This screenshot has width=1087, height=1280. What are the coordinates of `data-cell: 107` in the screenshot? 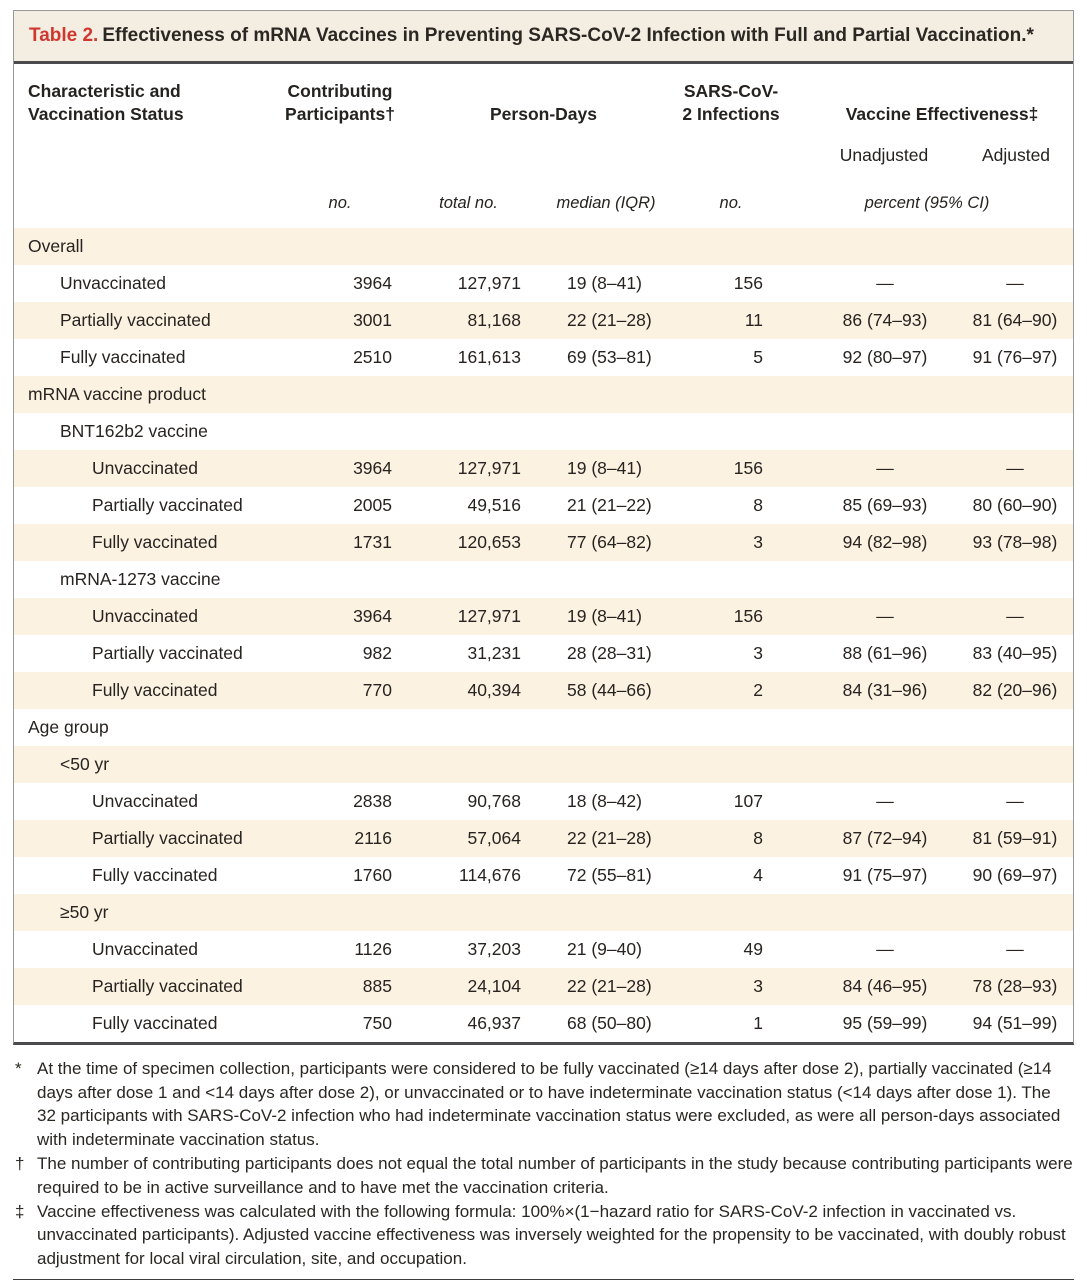 It's located at (748, 800).